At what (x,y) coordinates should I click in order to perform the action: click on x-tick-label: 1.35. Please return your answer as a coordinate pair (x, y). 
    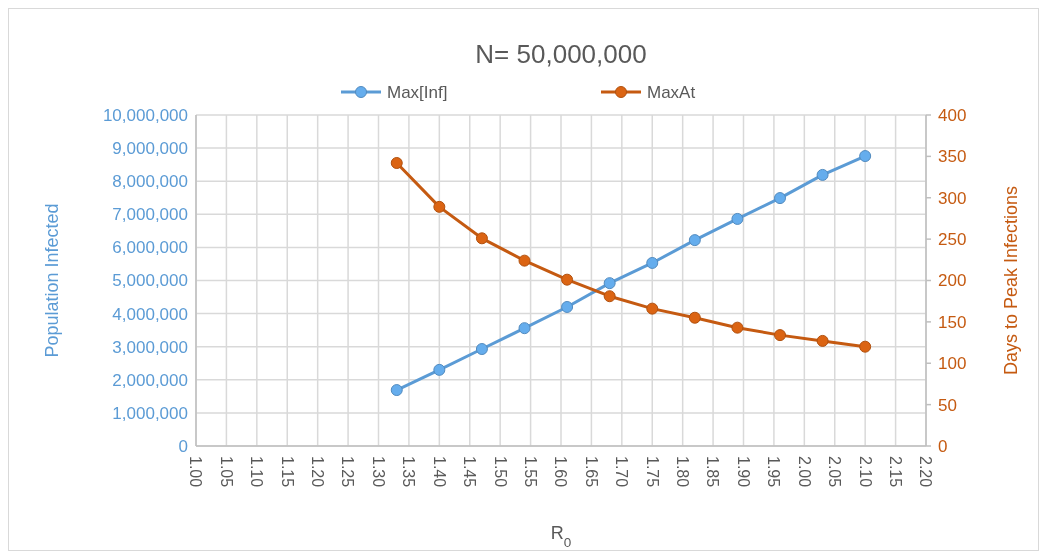
    Looking at the image, I should click on (409, 472).